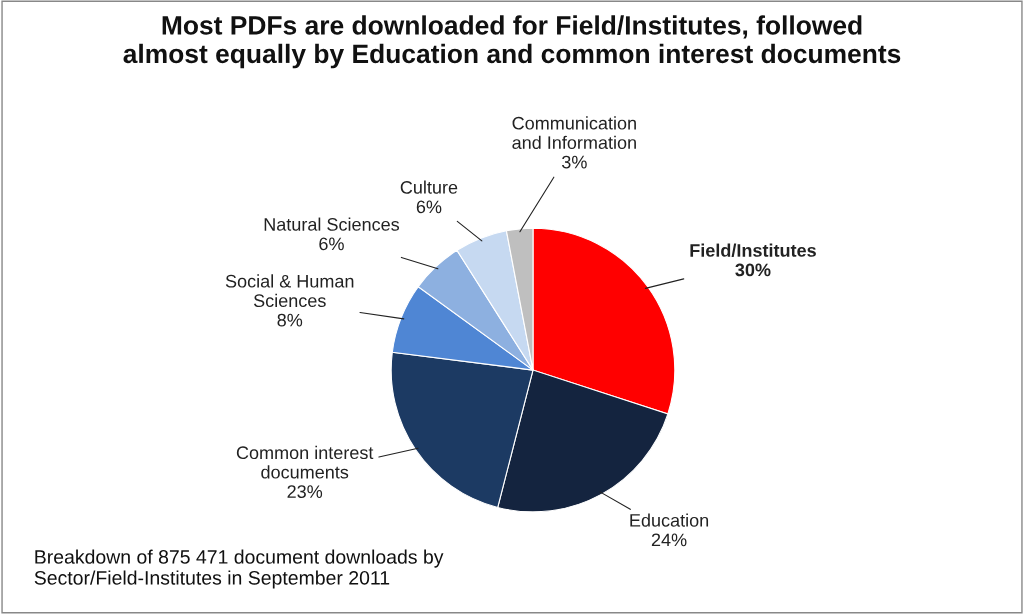 The width and height of the screenshot is (1024, 614). I want to click on slice-label: Communication and Information, so click(574, 133).